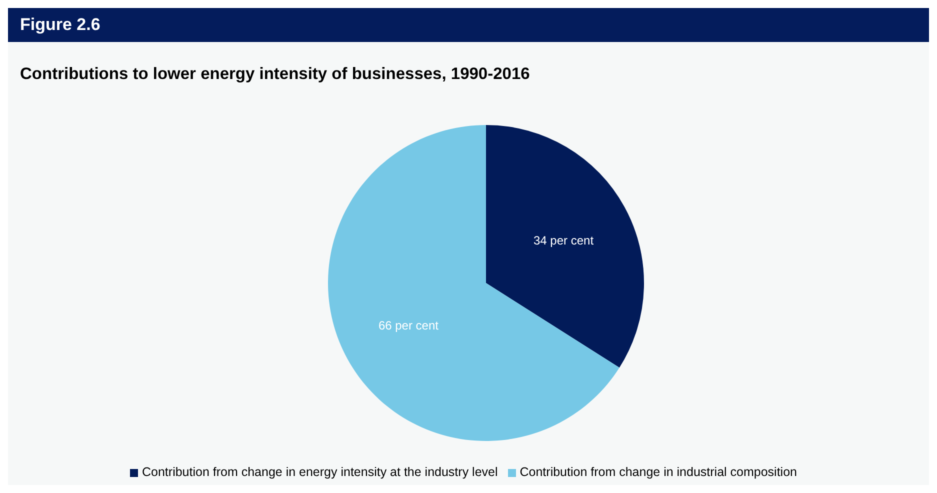 The height and width of the screenshot is (493, 937). I want to click on legend-label: Contribution from change in industrial composition, so click(658, 472).